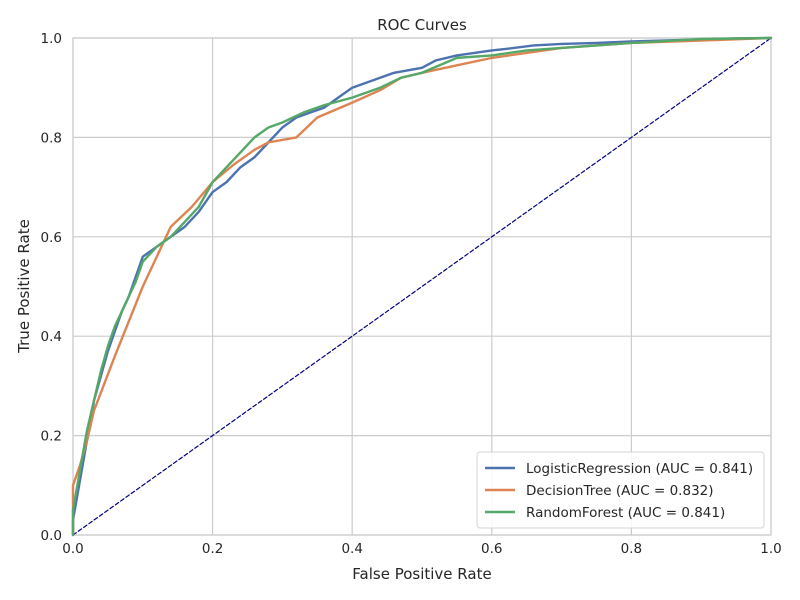 The height and width of the screenshot is (600, 800). Describe the element at coordinates (631, 549) in the screenshot. I see `x-tick-label: 0.8` at that location.